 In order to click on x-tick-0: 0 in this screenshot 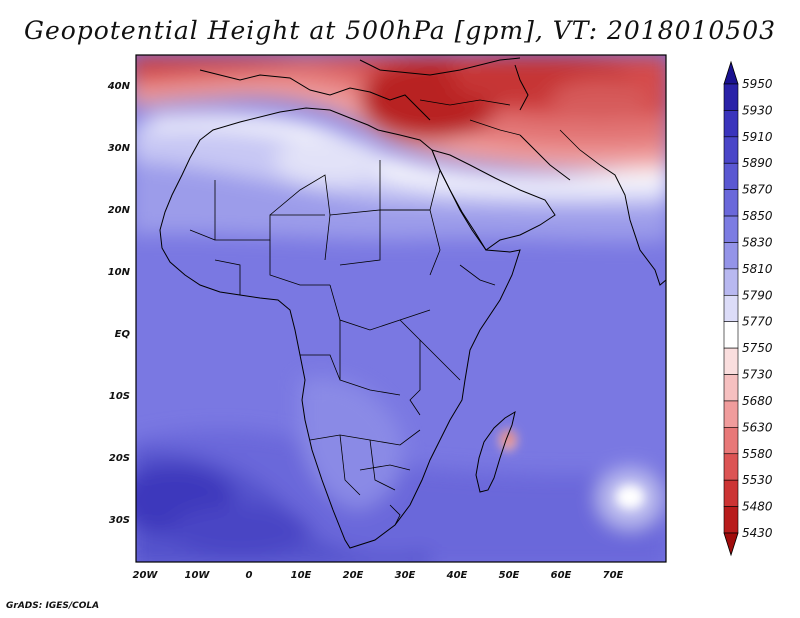, I will do `click(249, 575)`.